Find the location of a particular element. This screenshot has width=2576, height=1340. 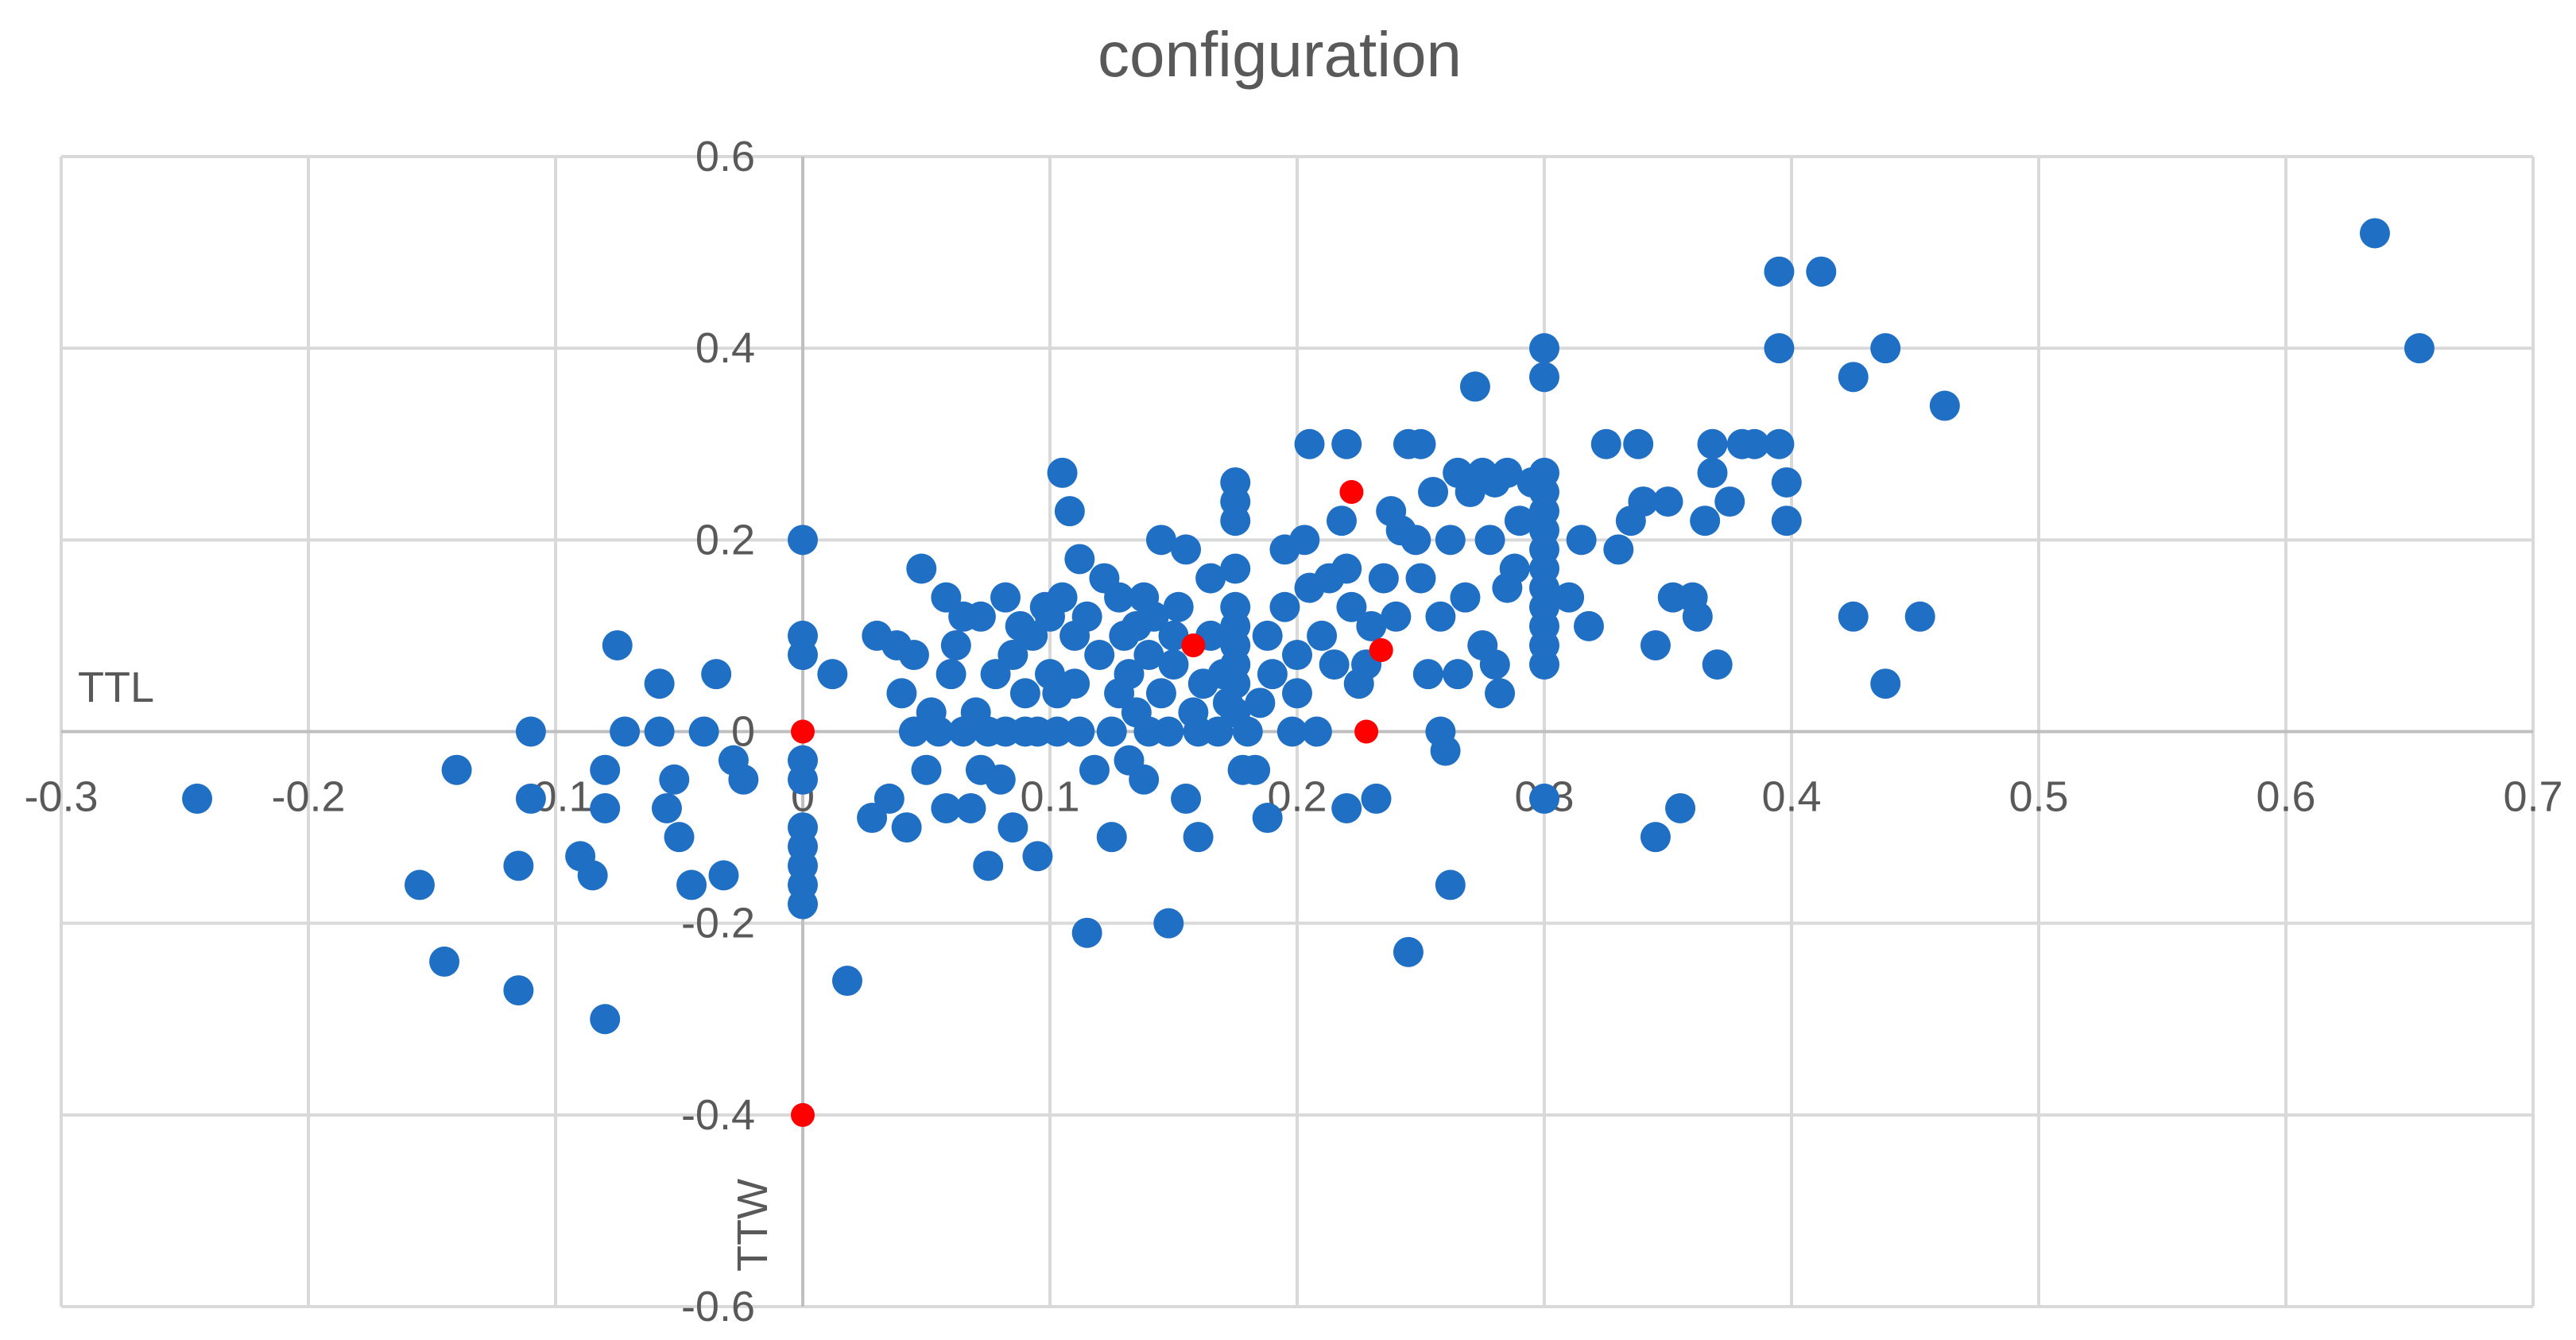

x-tick-label: 0.5 is located at coordinates (2038, 797).